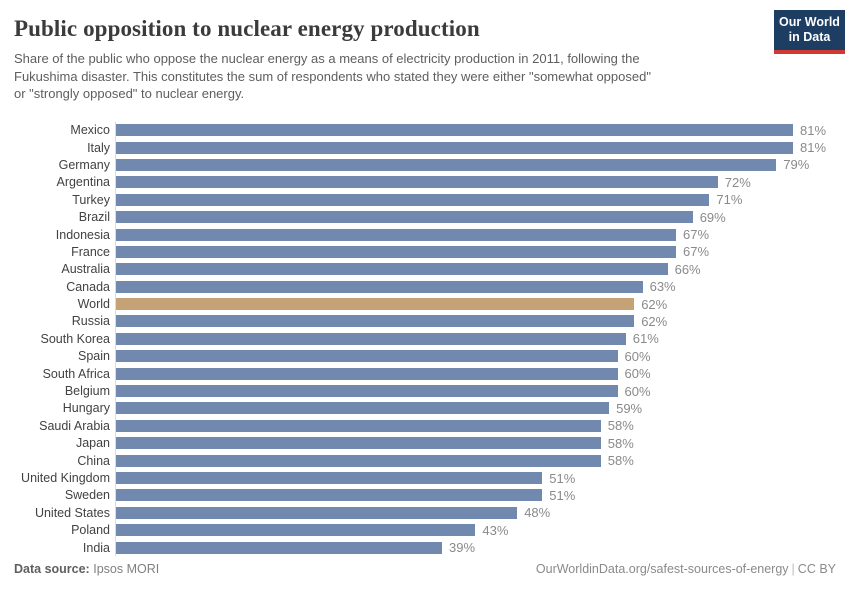  What do you see at coordinates (84, 164) in the screenshot?
I see `country-label: Germany` at bounding box center [84, 164].